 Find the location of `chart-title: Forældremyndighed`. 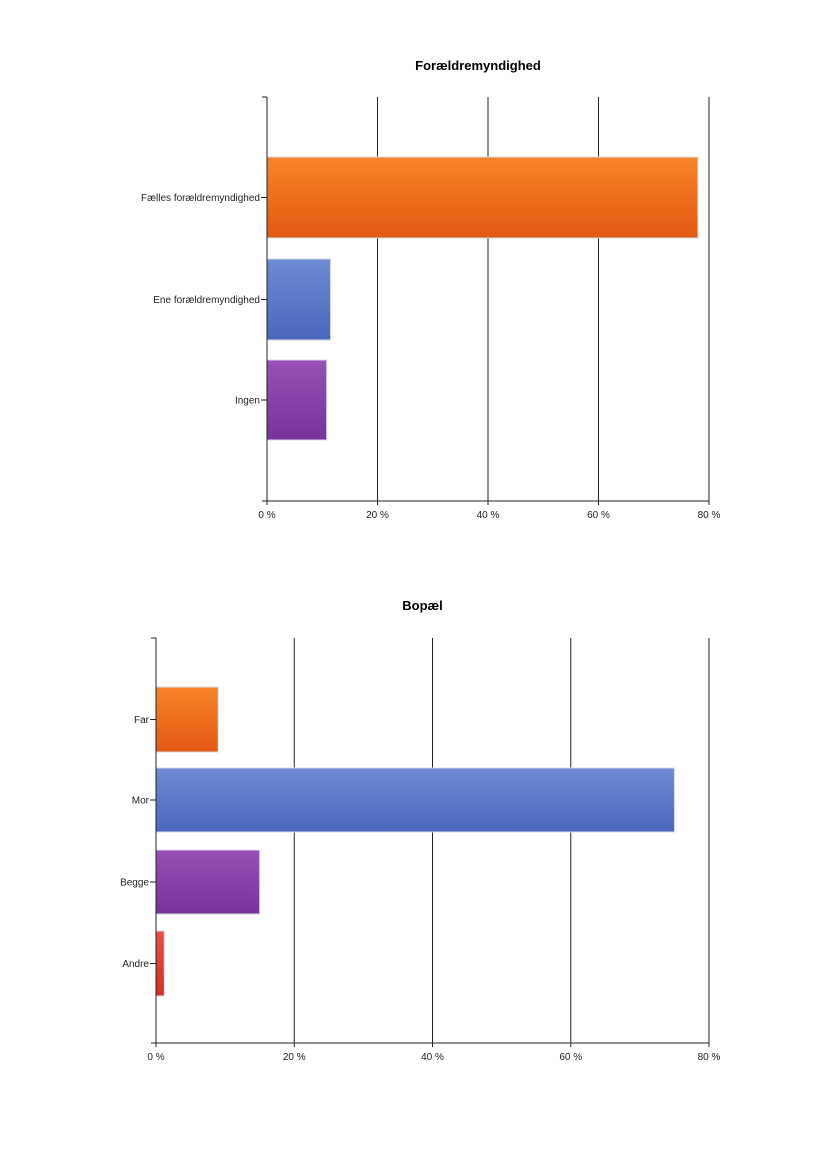

chart-title: Forældremyndighed is located at coordinates (478, 65).